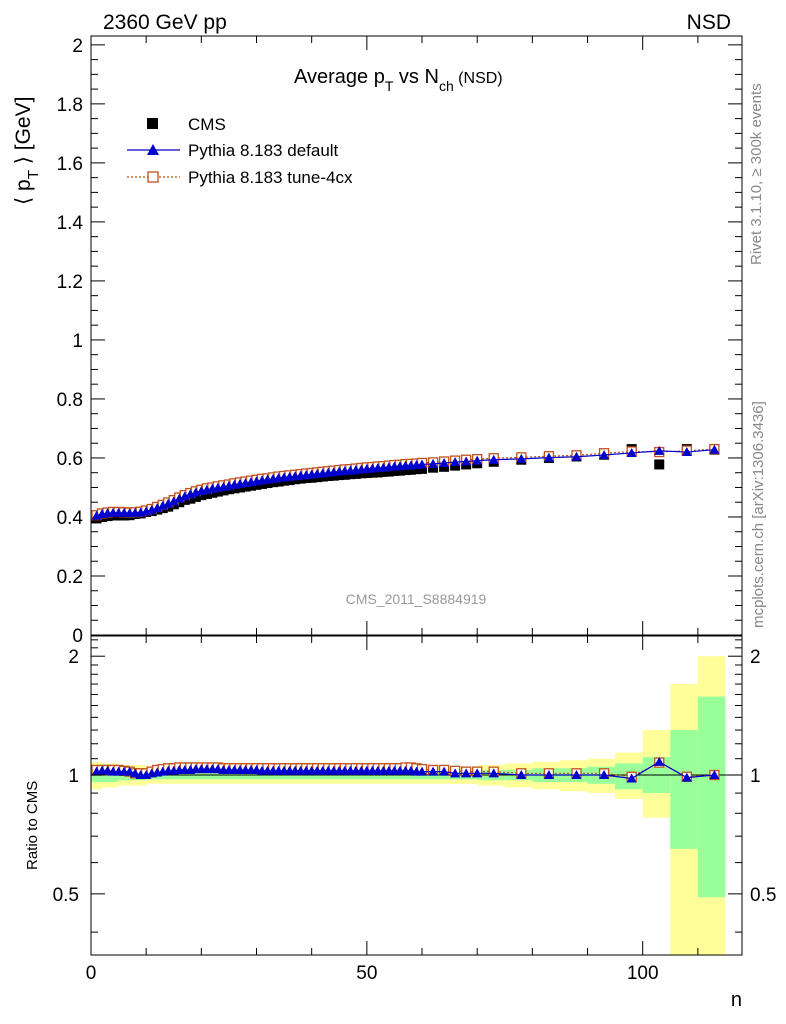  What do you see at coordinates (263, 150) in the screenshot?
I see `legend-label-pythia-default: Pythia 8.183 default` at bounding box center [263, 150].